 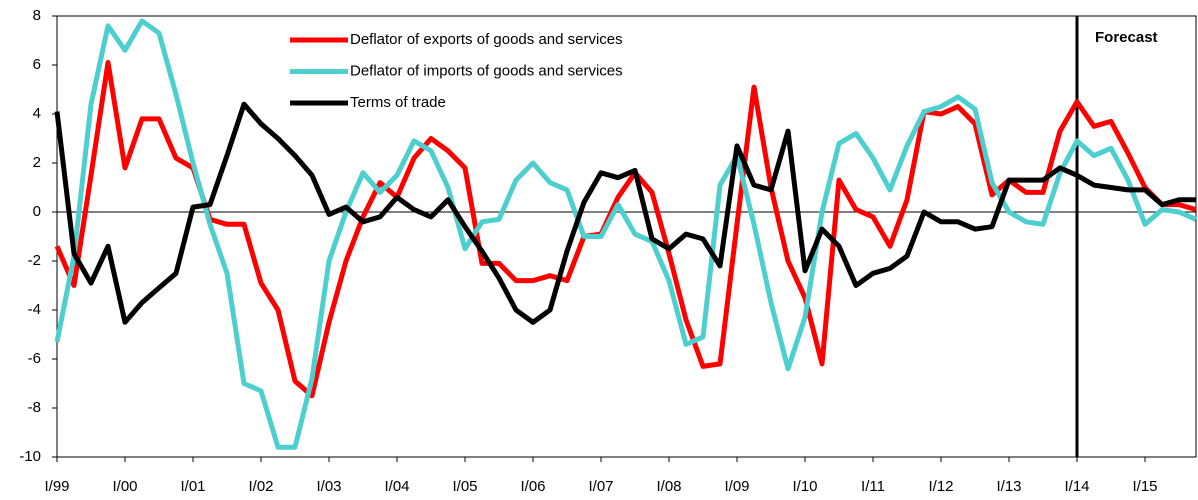 I want to click on y-tick-label: 0, so click(x=37, y=211).